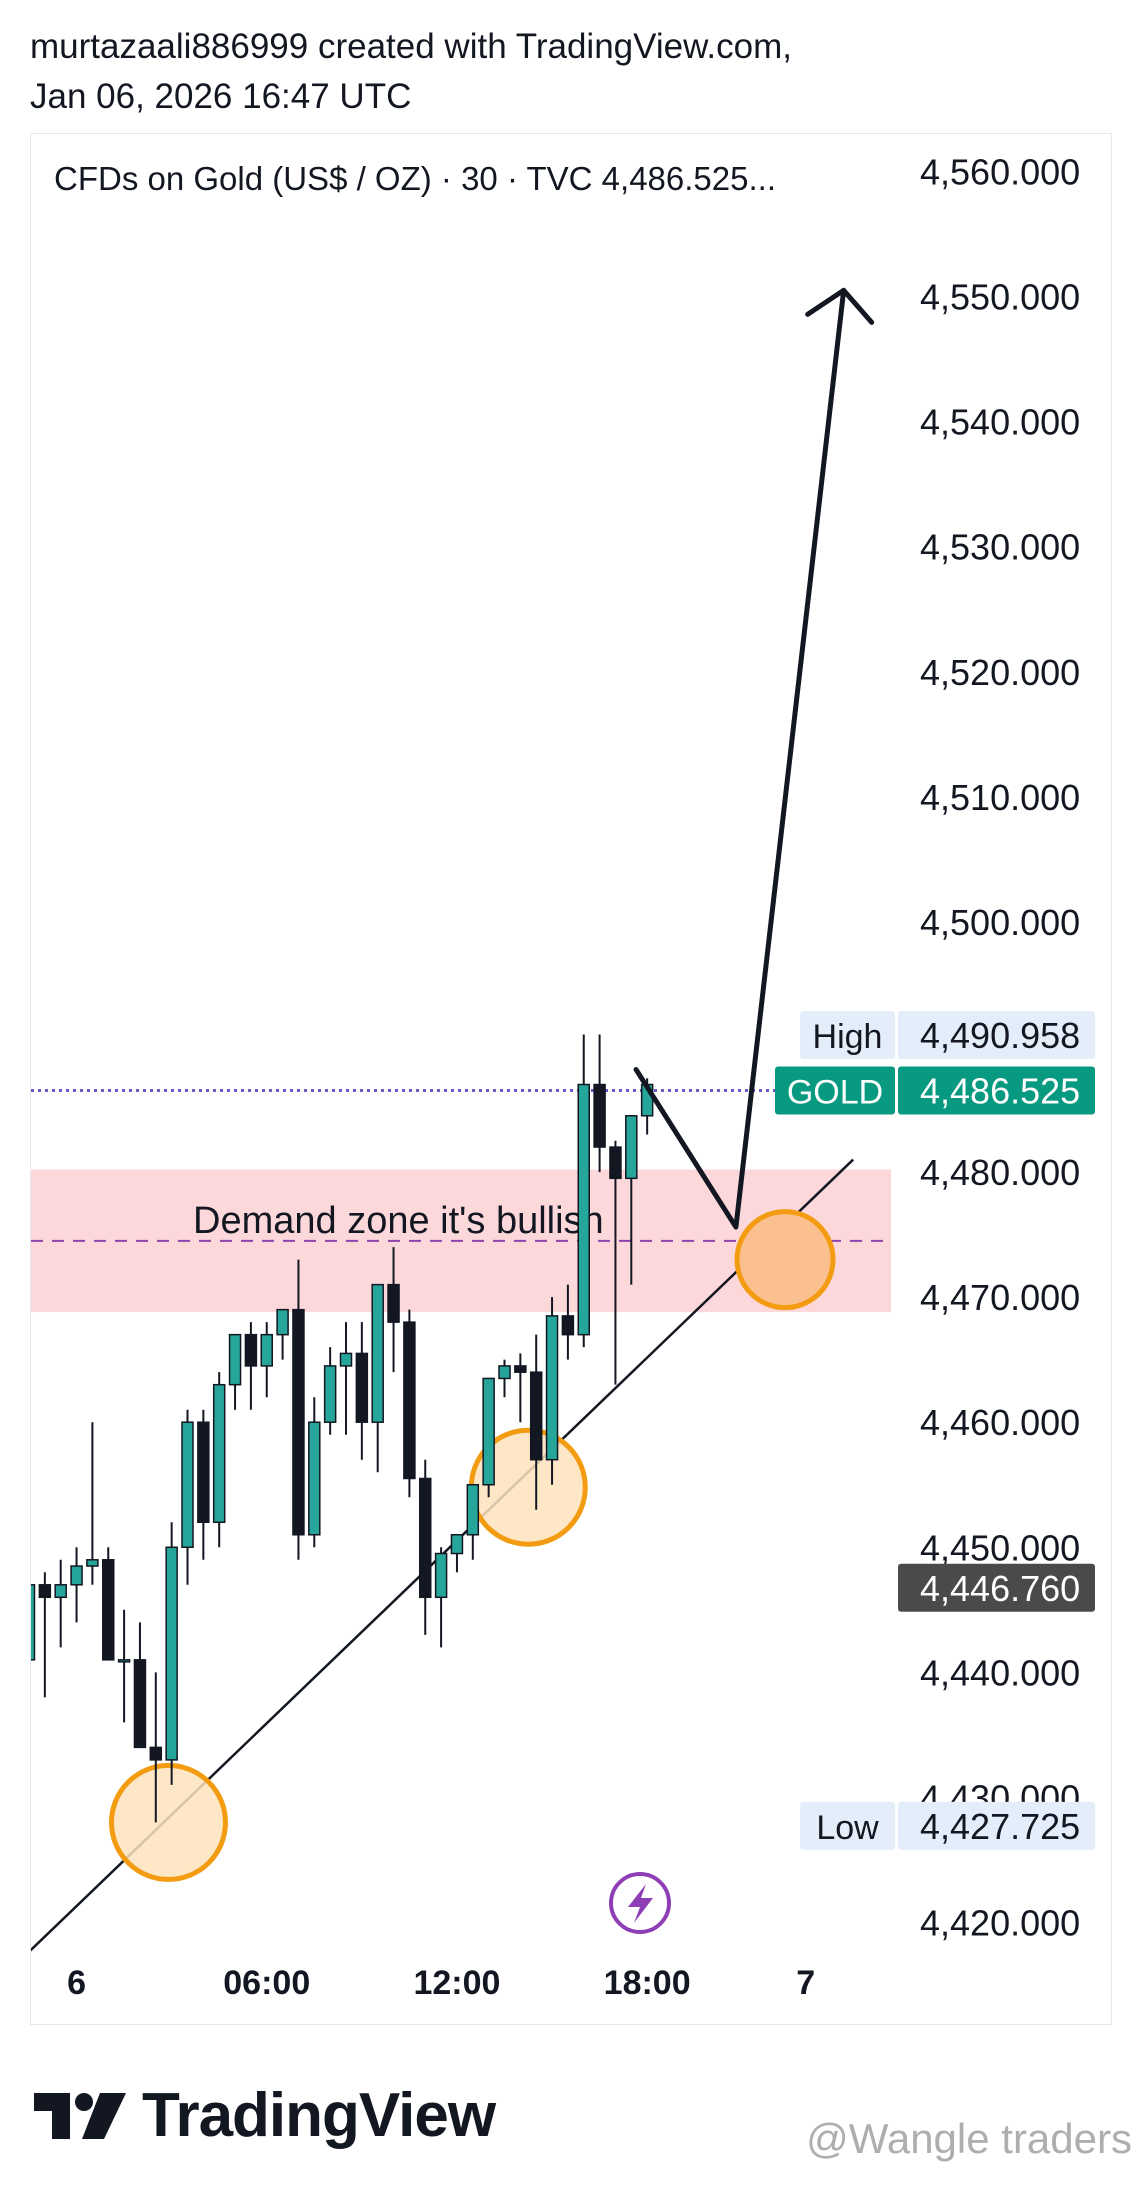 The image size is (1140, 2205). What do you see at coordinates (805, 1983) in the screenshot?
I see `time-tick-label: 7` at bounding box center [805, 1983].